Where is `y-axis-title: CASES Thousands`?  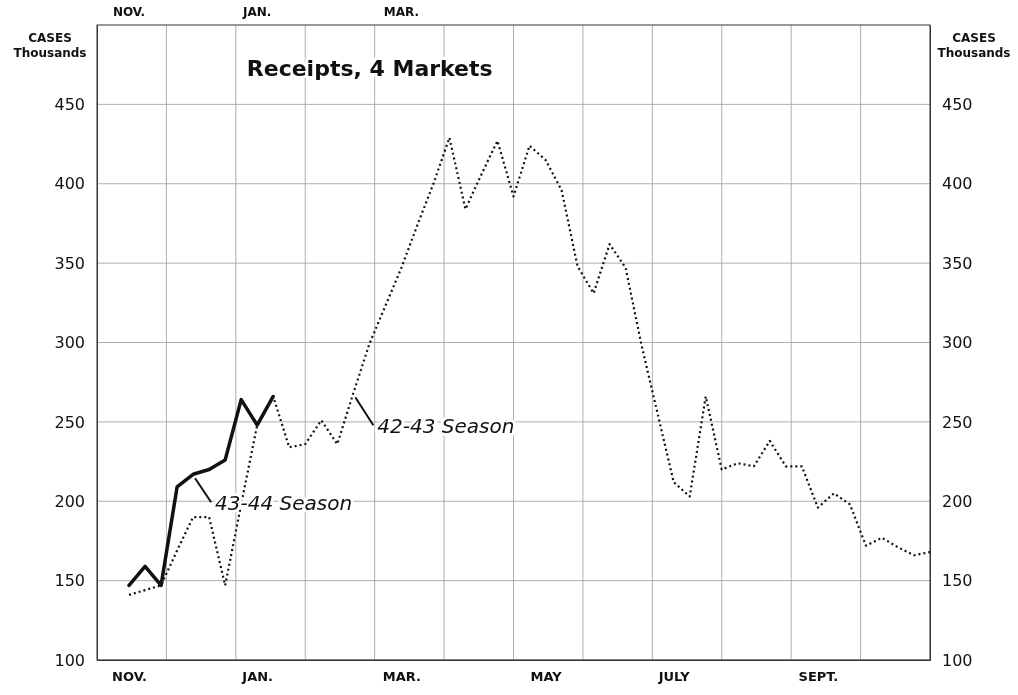
y-axis-title: CASES Thousands is located at coordinates (50, 45).